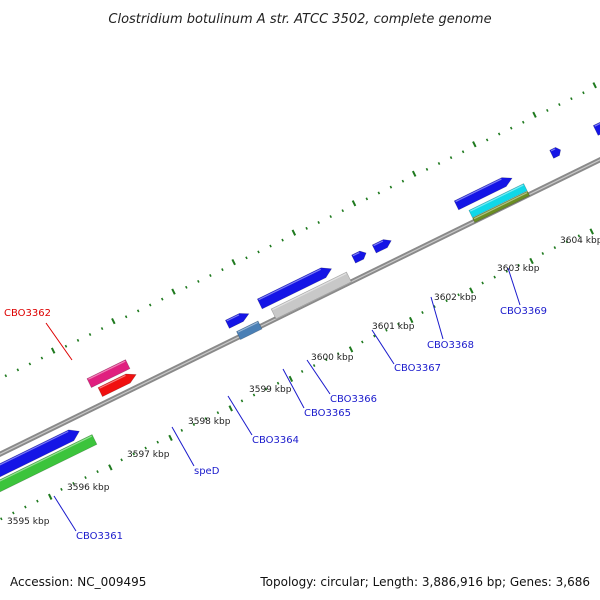 The image size is (600, 600). What do you see at coordinates (99, 536) in the screenshot?
I see `gene-label-cbo3361: CBO3361` at bounding box center [99, 536].